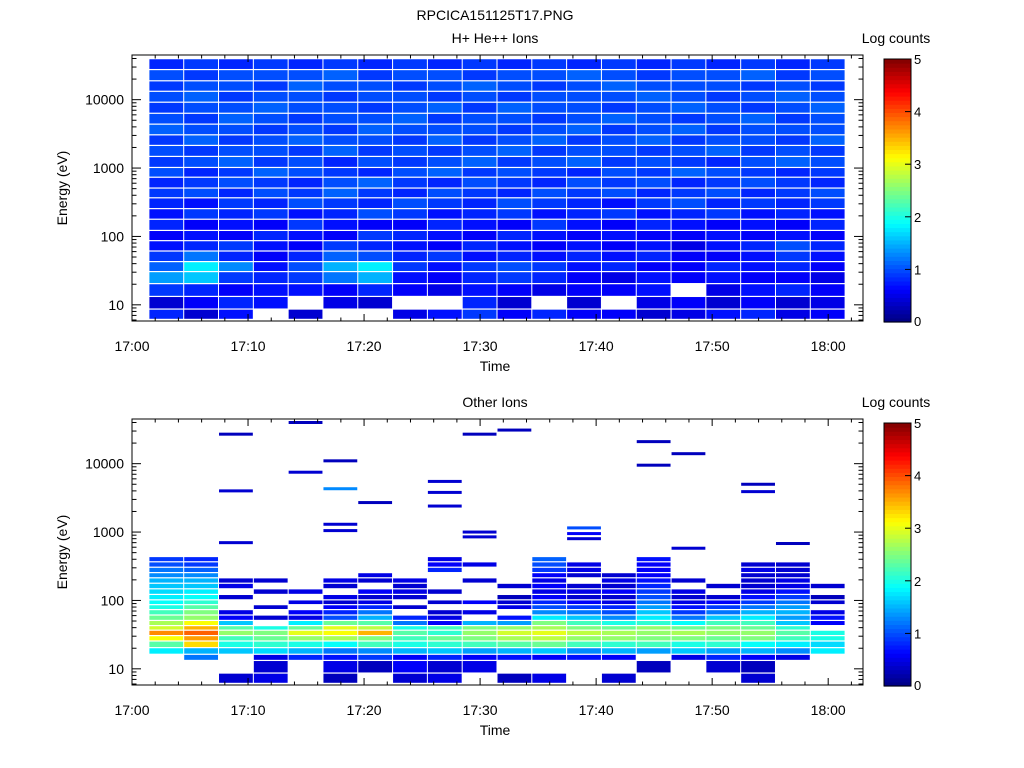 This screenshot has height=768, width=1024. I want to click on y-tick-label: 1000, so click(108, 168).